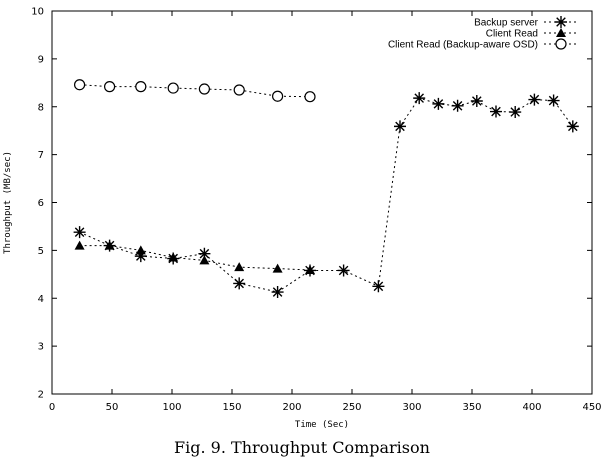 The height and width of the screenshot is (457, 604). What do you see at coordinates (231, 407) in the screenshot?
I see `x-tick-label: 150` at bounding box center [231, 407].